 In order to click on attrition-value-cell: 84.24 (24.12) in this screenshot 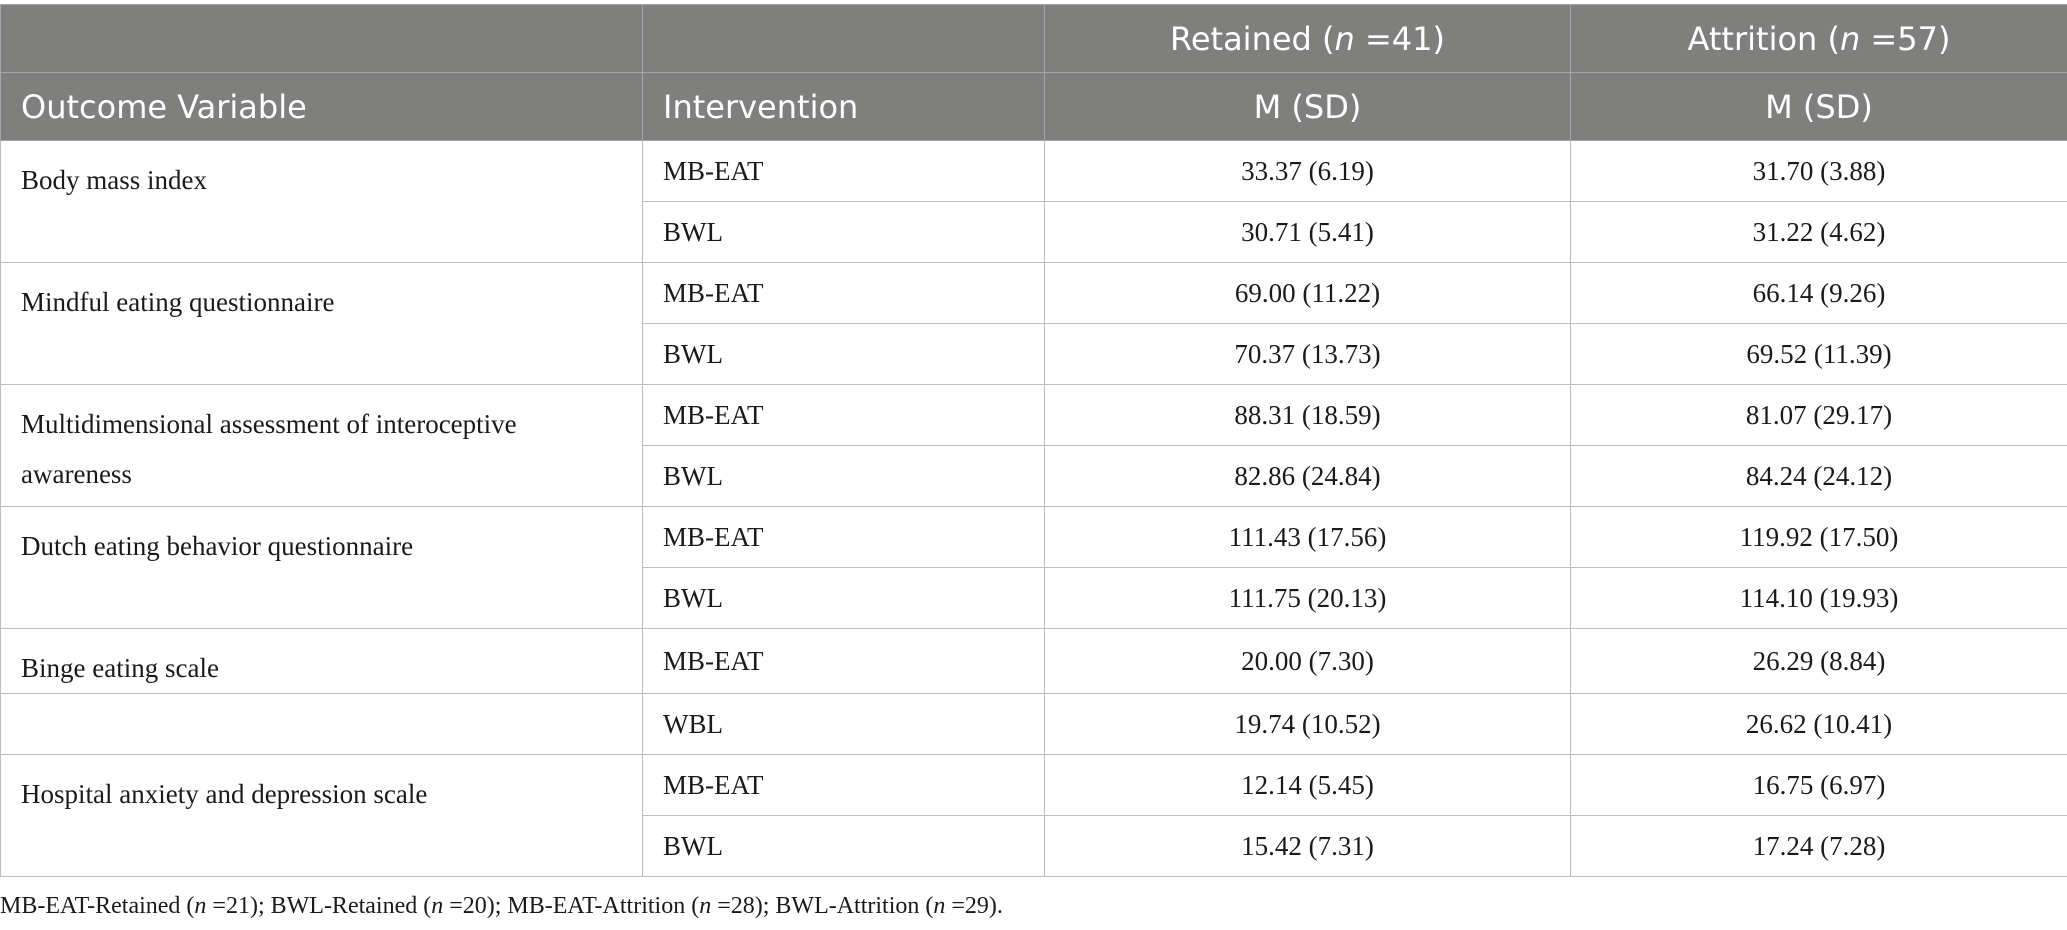, I will do `click(1818, 476)`.